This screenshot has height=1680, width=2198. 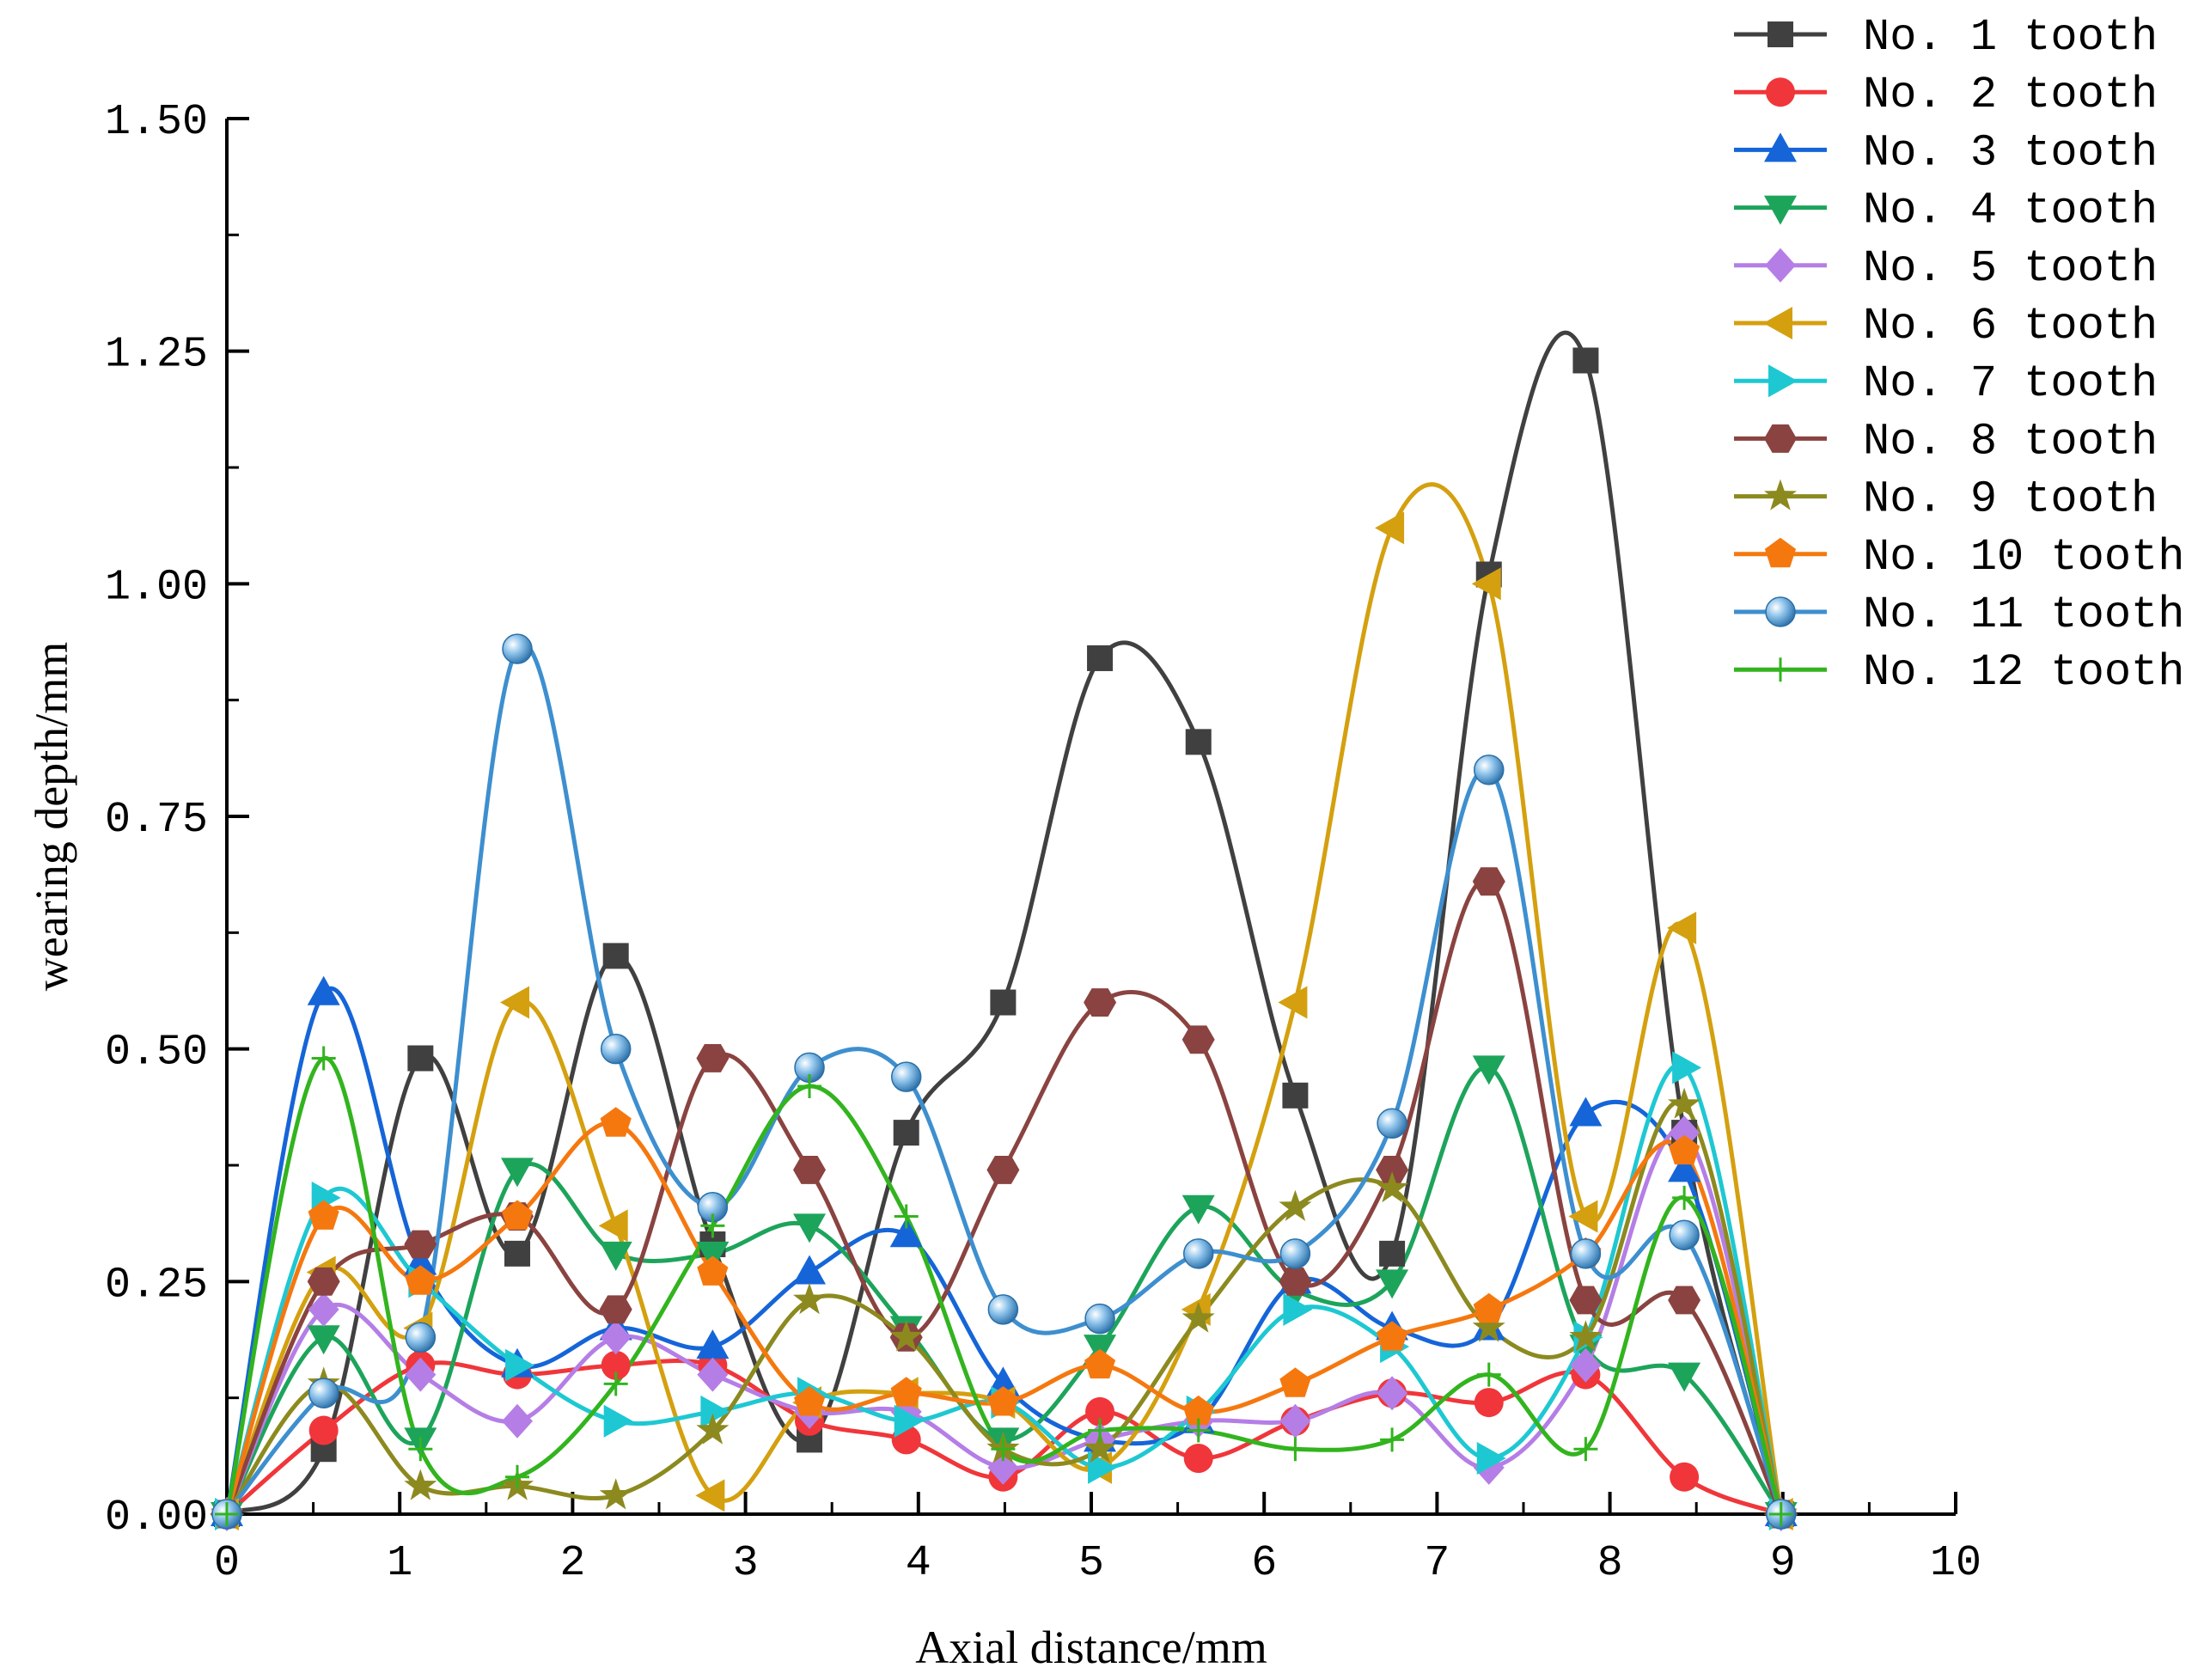 What do you see at coordinates (156, 588) in the screenshot?
I see `y-tick-label: 1.00` at bounding box center [156, 588].